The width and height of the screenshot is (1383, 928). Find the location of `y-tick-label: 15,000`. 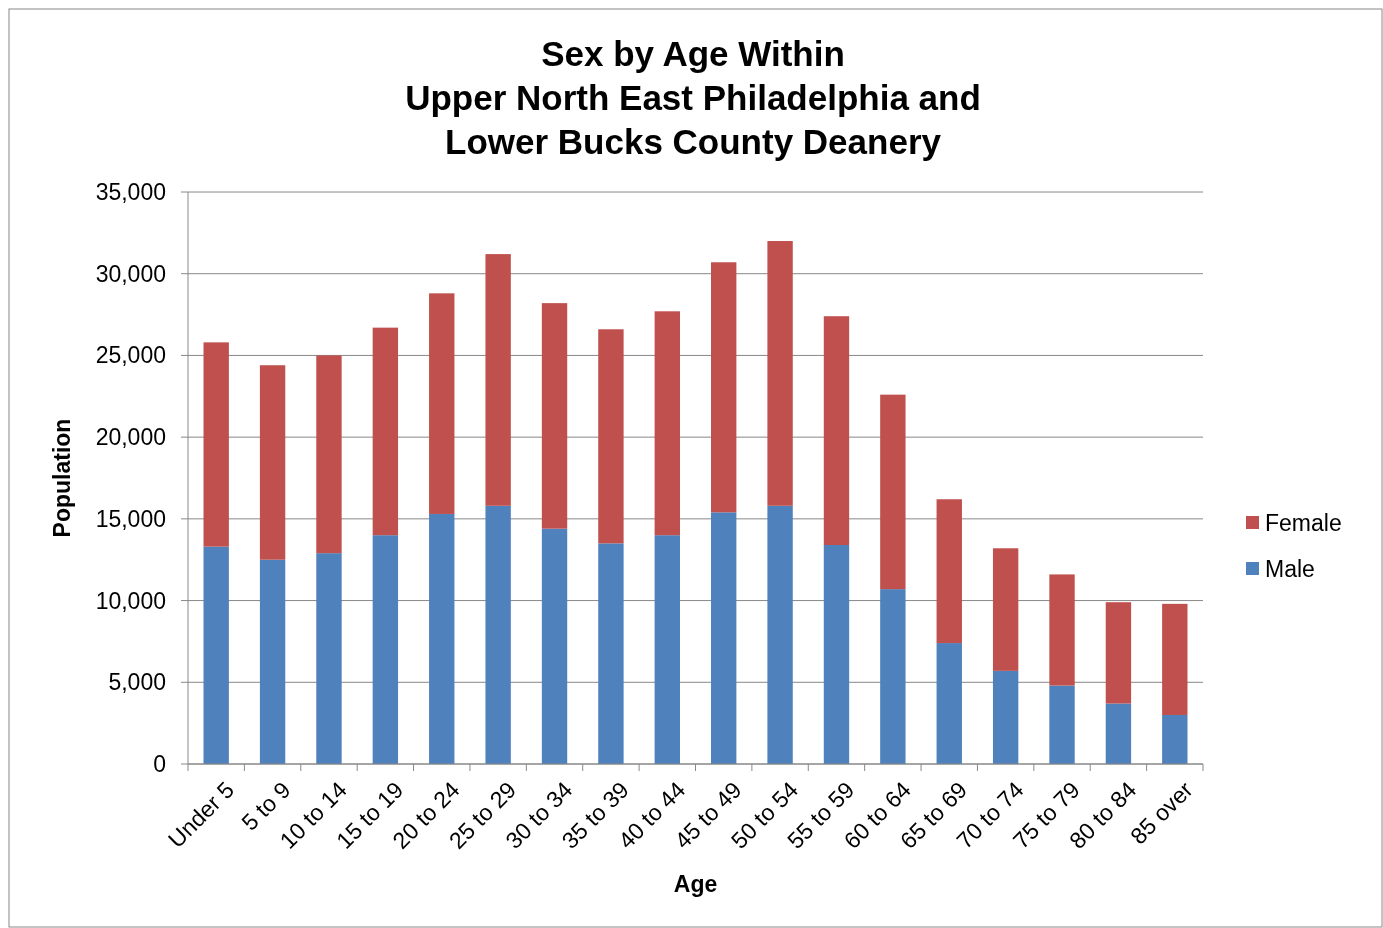

y-tick-label: 15,000 is located at coordinates (130, 518).